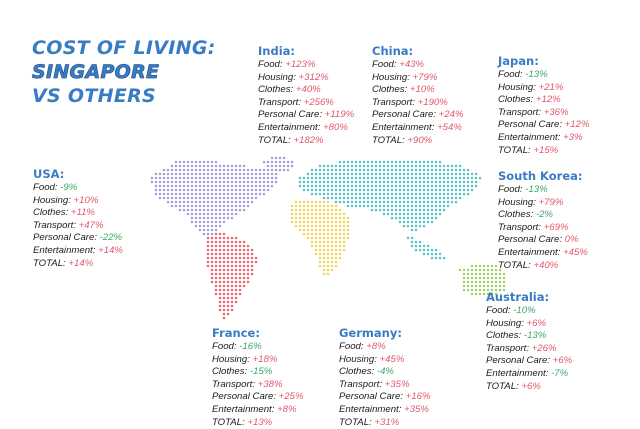 The width and height of the screenshot is (640, 429). Describe the element at coordinates (529, 374) in the screenshot. I see `stat-row: Entertainment: -7%` at that location.